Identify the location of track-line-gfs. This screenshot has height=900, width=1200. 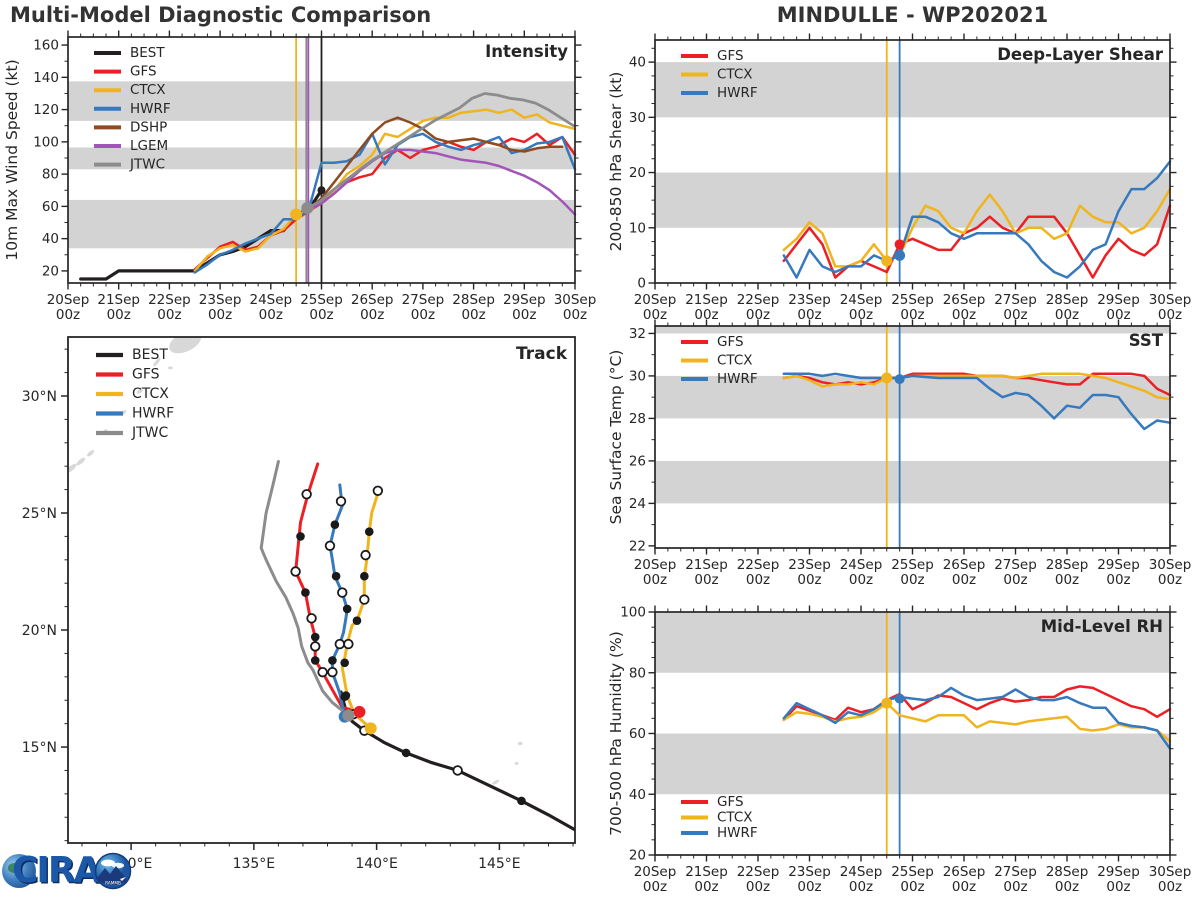
(327, 588).